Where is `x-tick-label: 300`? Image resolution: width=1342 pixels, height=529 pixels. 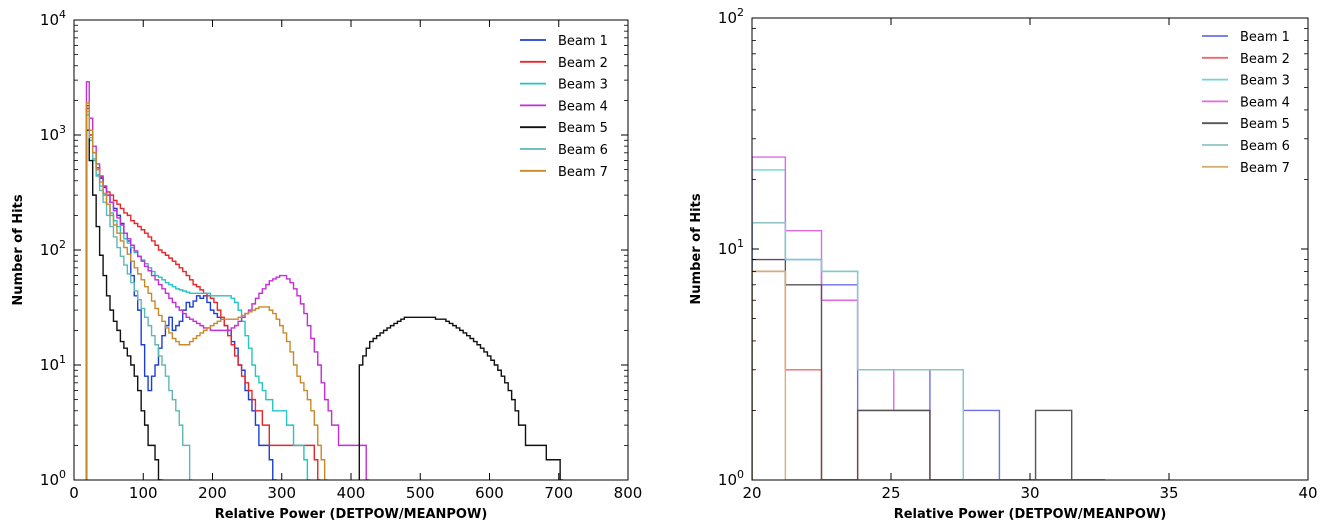 x-tick-label: 300 is located at coordinates (281, 493).